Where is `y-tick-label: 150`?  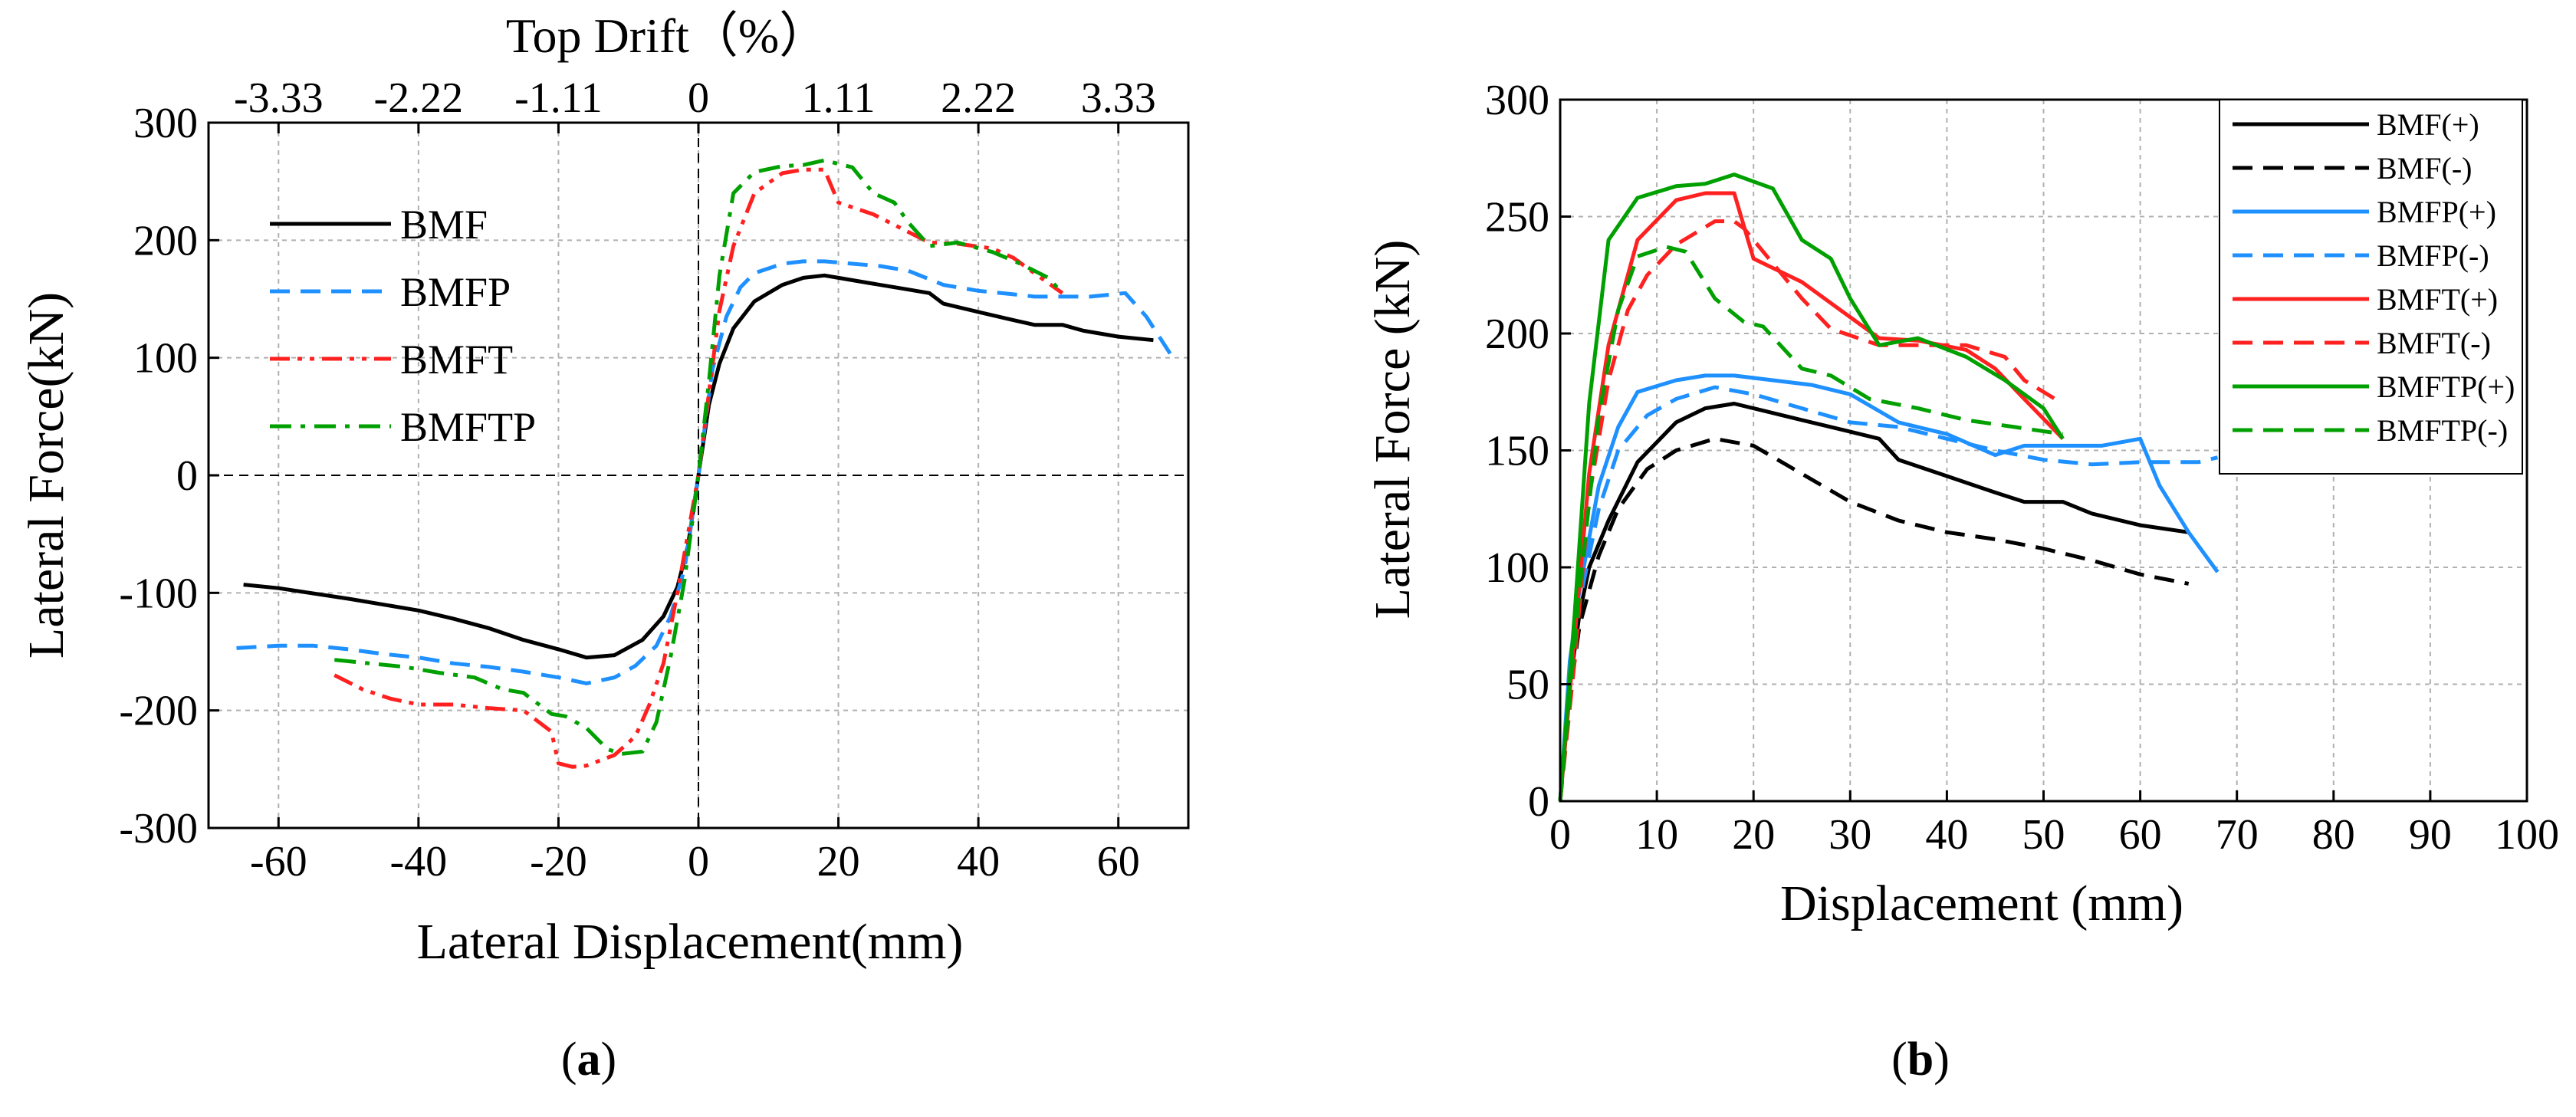 y-tick-label: 150 is located at coordinates (1517, 451).